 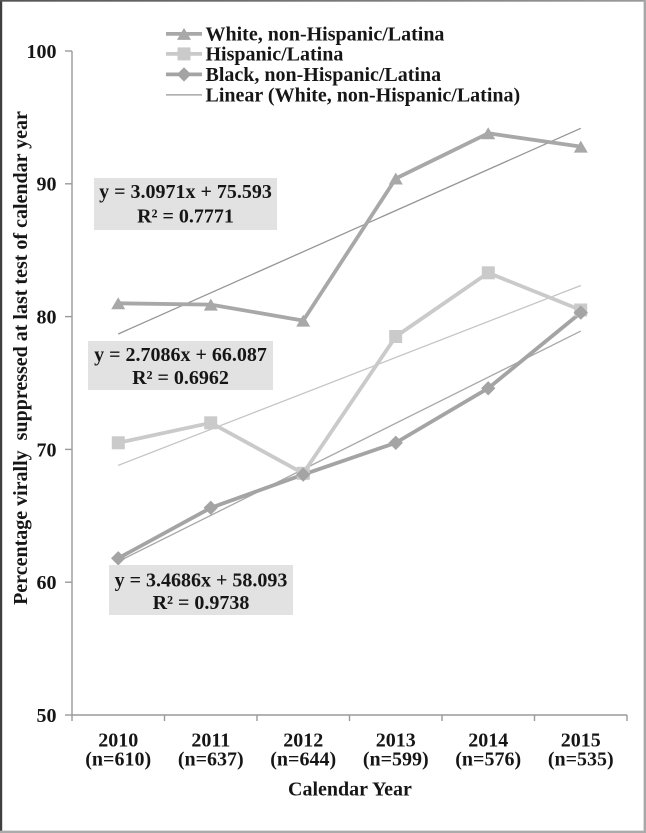 I want to click on svg-text: 50, so click(x=47, y=716).